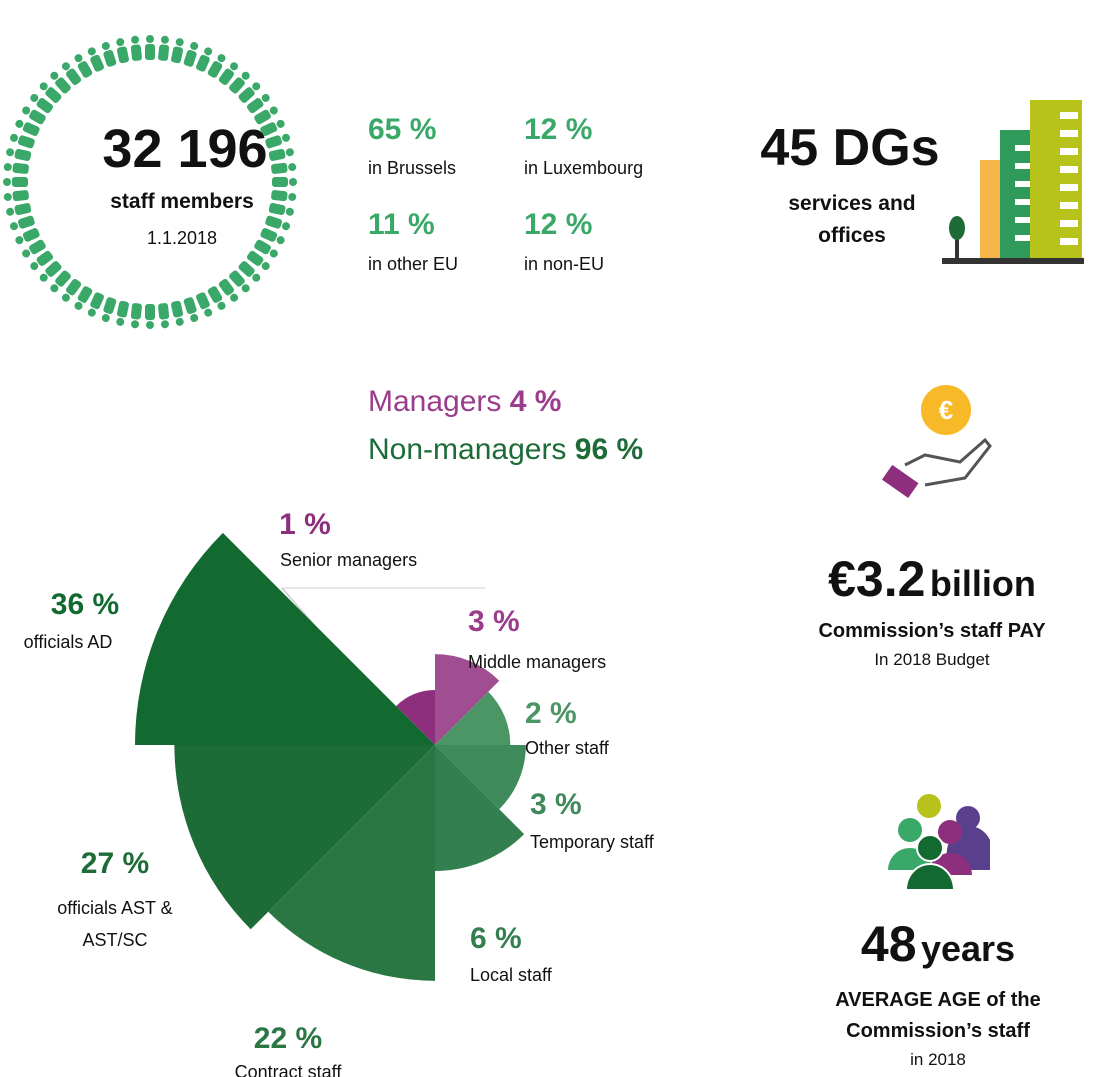 Image resolution: width=1093 pixels, height=1077 pixels. Describe the element at coordinates (852, 219) in the screenshot. I see `dgs-label: services and offices` at that location.